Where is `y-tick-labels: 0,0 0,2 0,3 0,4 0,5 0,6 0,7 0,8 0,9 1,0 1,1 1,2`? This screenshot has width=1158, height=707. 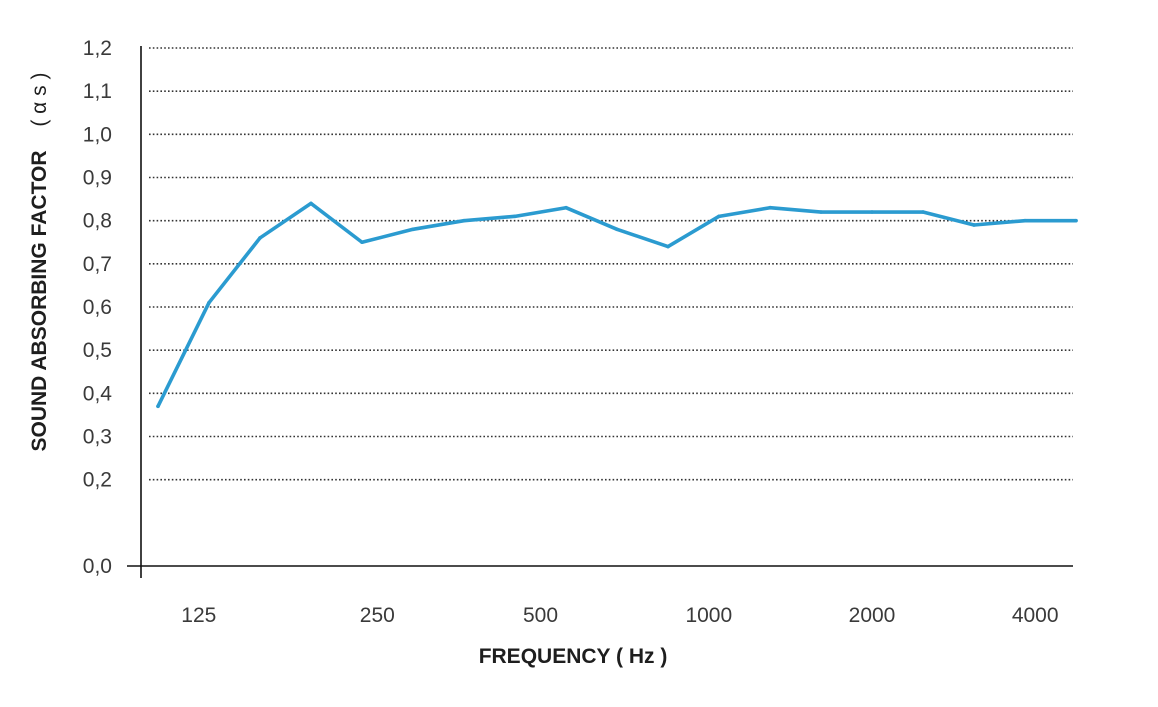 y-tick-labels: 0,0 0,2 0,3 0,4 0,5 0,6 0,7 0,8 0,9 1,0 1,1 1,2 is located at coordinates (98, 307).